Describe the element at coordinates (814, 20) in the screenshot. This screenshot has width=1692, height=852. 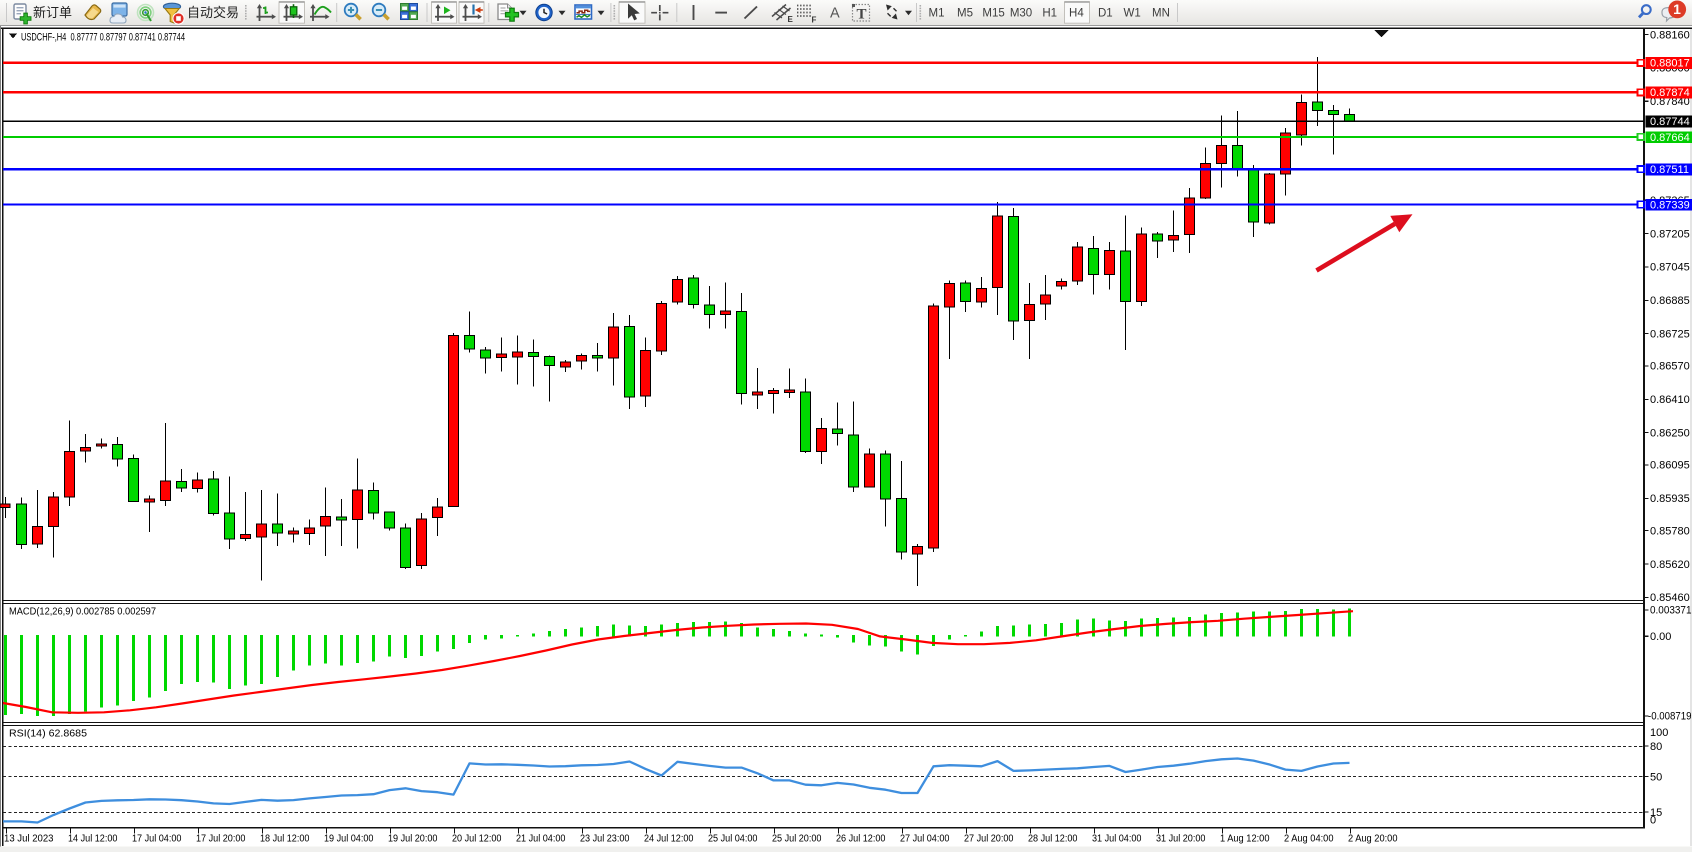
I see `svg-text: F` at that location.